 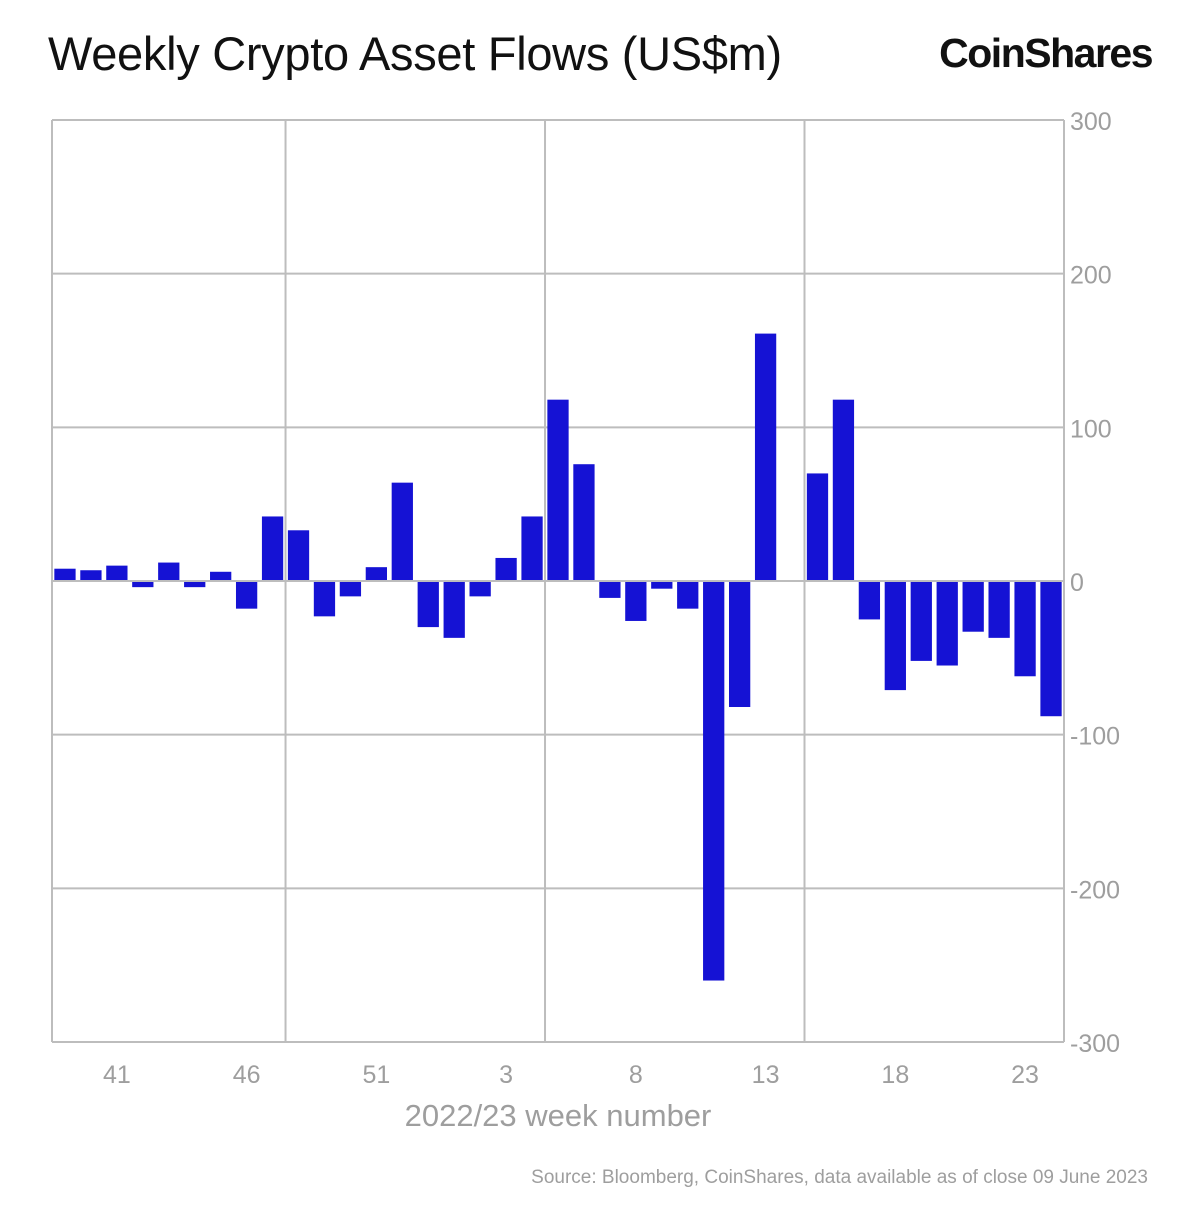 I want to click on x-tick-label: 18, so click(x=895, y=1075).